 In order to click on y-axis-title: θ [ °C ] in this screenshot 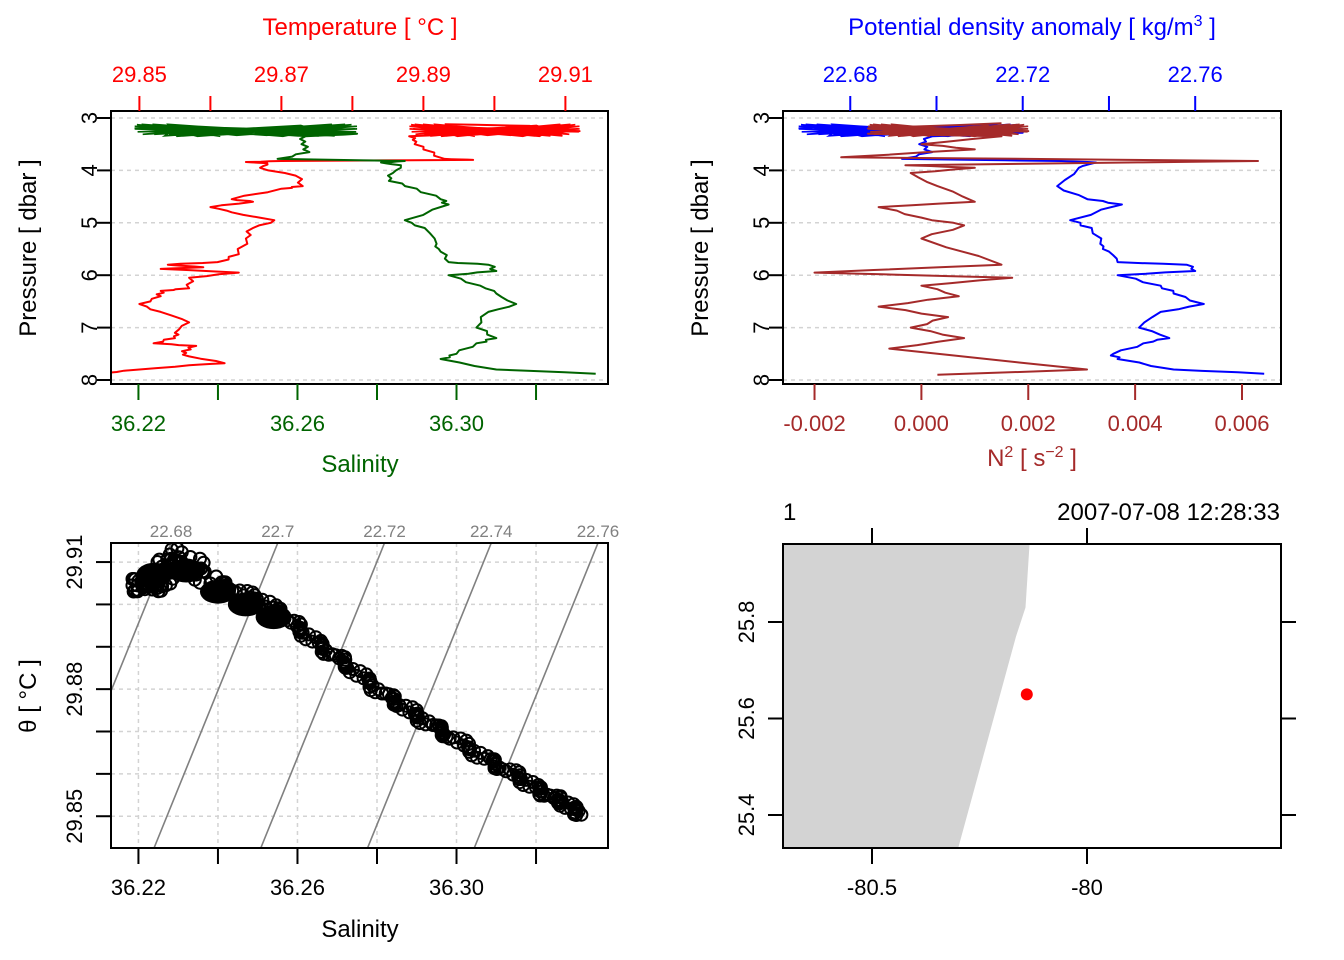, I will do `click(28, 696)`.